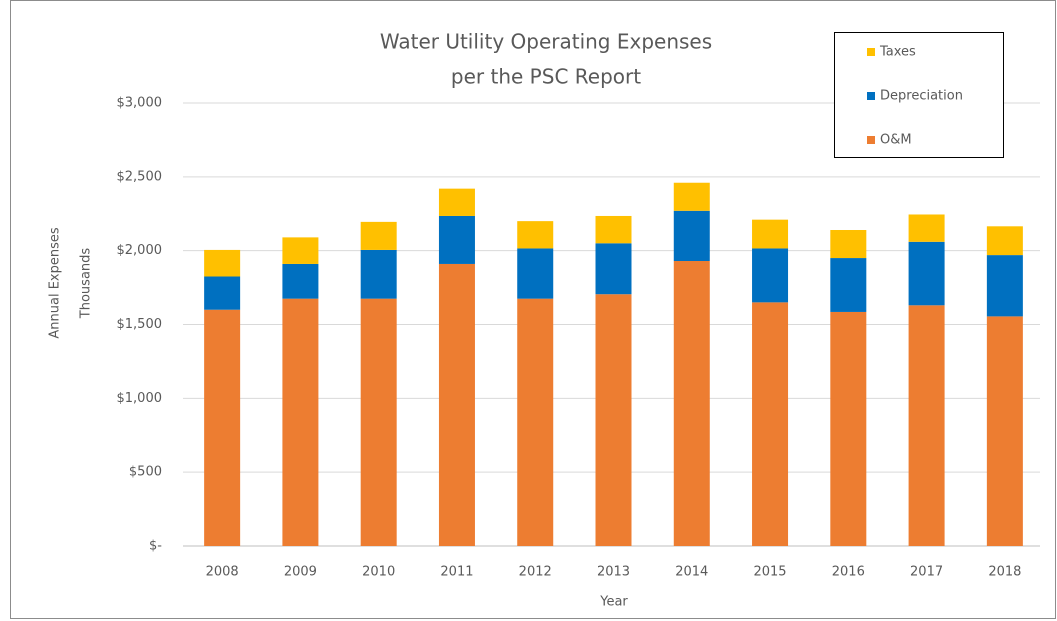 The height and width of the screenshot is (621, 1057). What do you see at coordinates (691, 572) in the screenshot?
I see `x-tick-label: 2014` at bounding box center [691, 572].